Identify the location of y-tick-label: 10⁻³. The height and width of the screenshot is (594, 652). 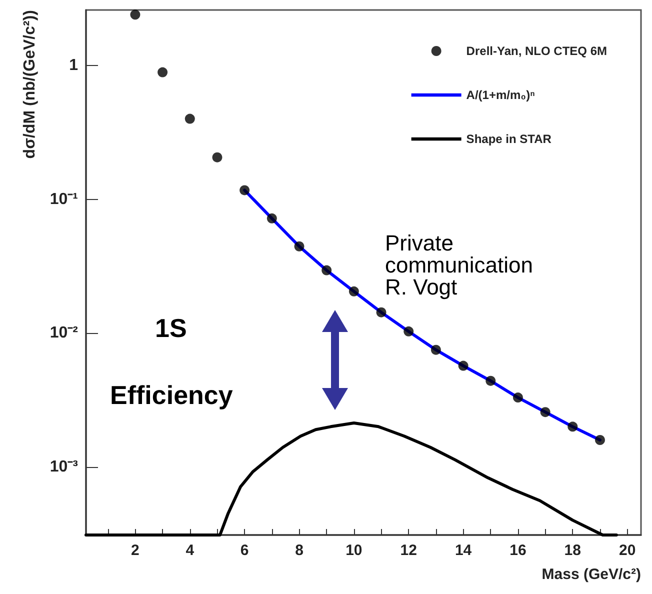
(64, 467).